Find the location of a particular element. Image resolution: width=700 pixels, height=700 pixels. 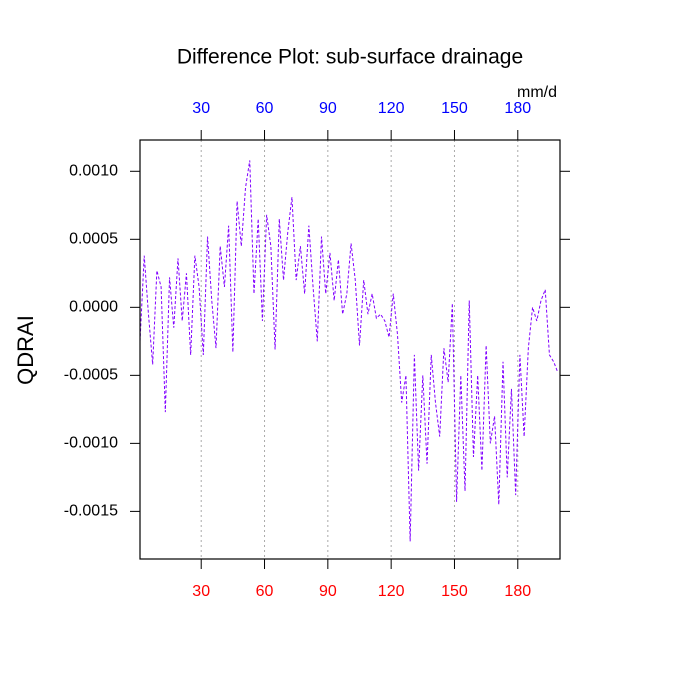

chart-title: Difference Plot: sub-surface drainage is located at coordinates (350, 57).